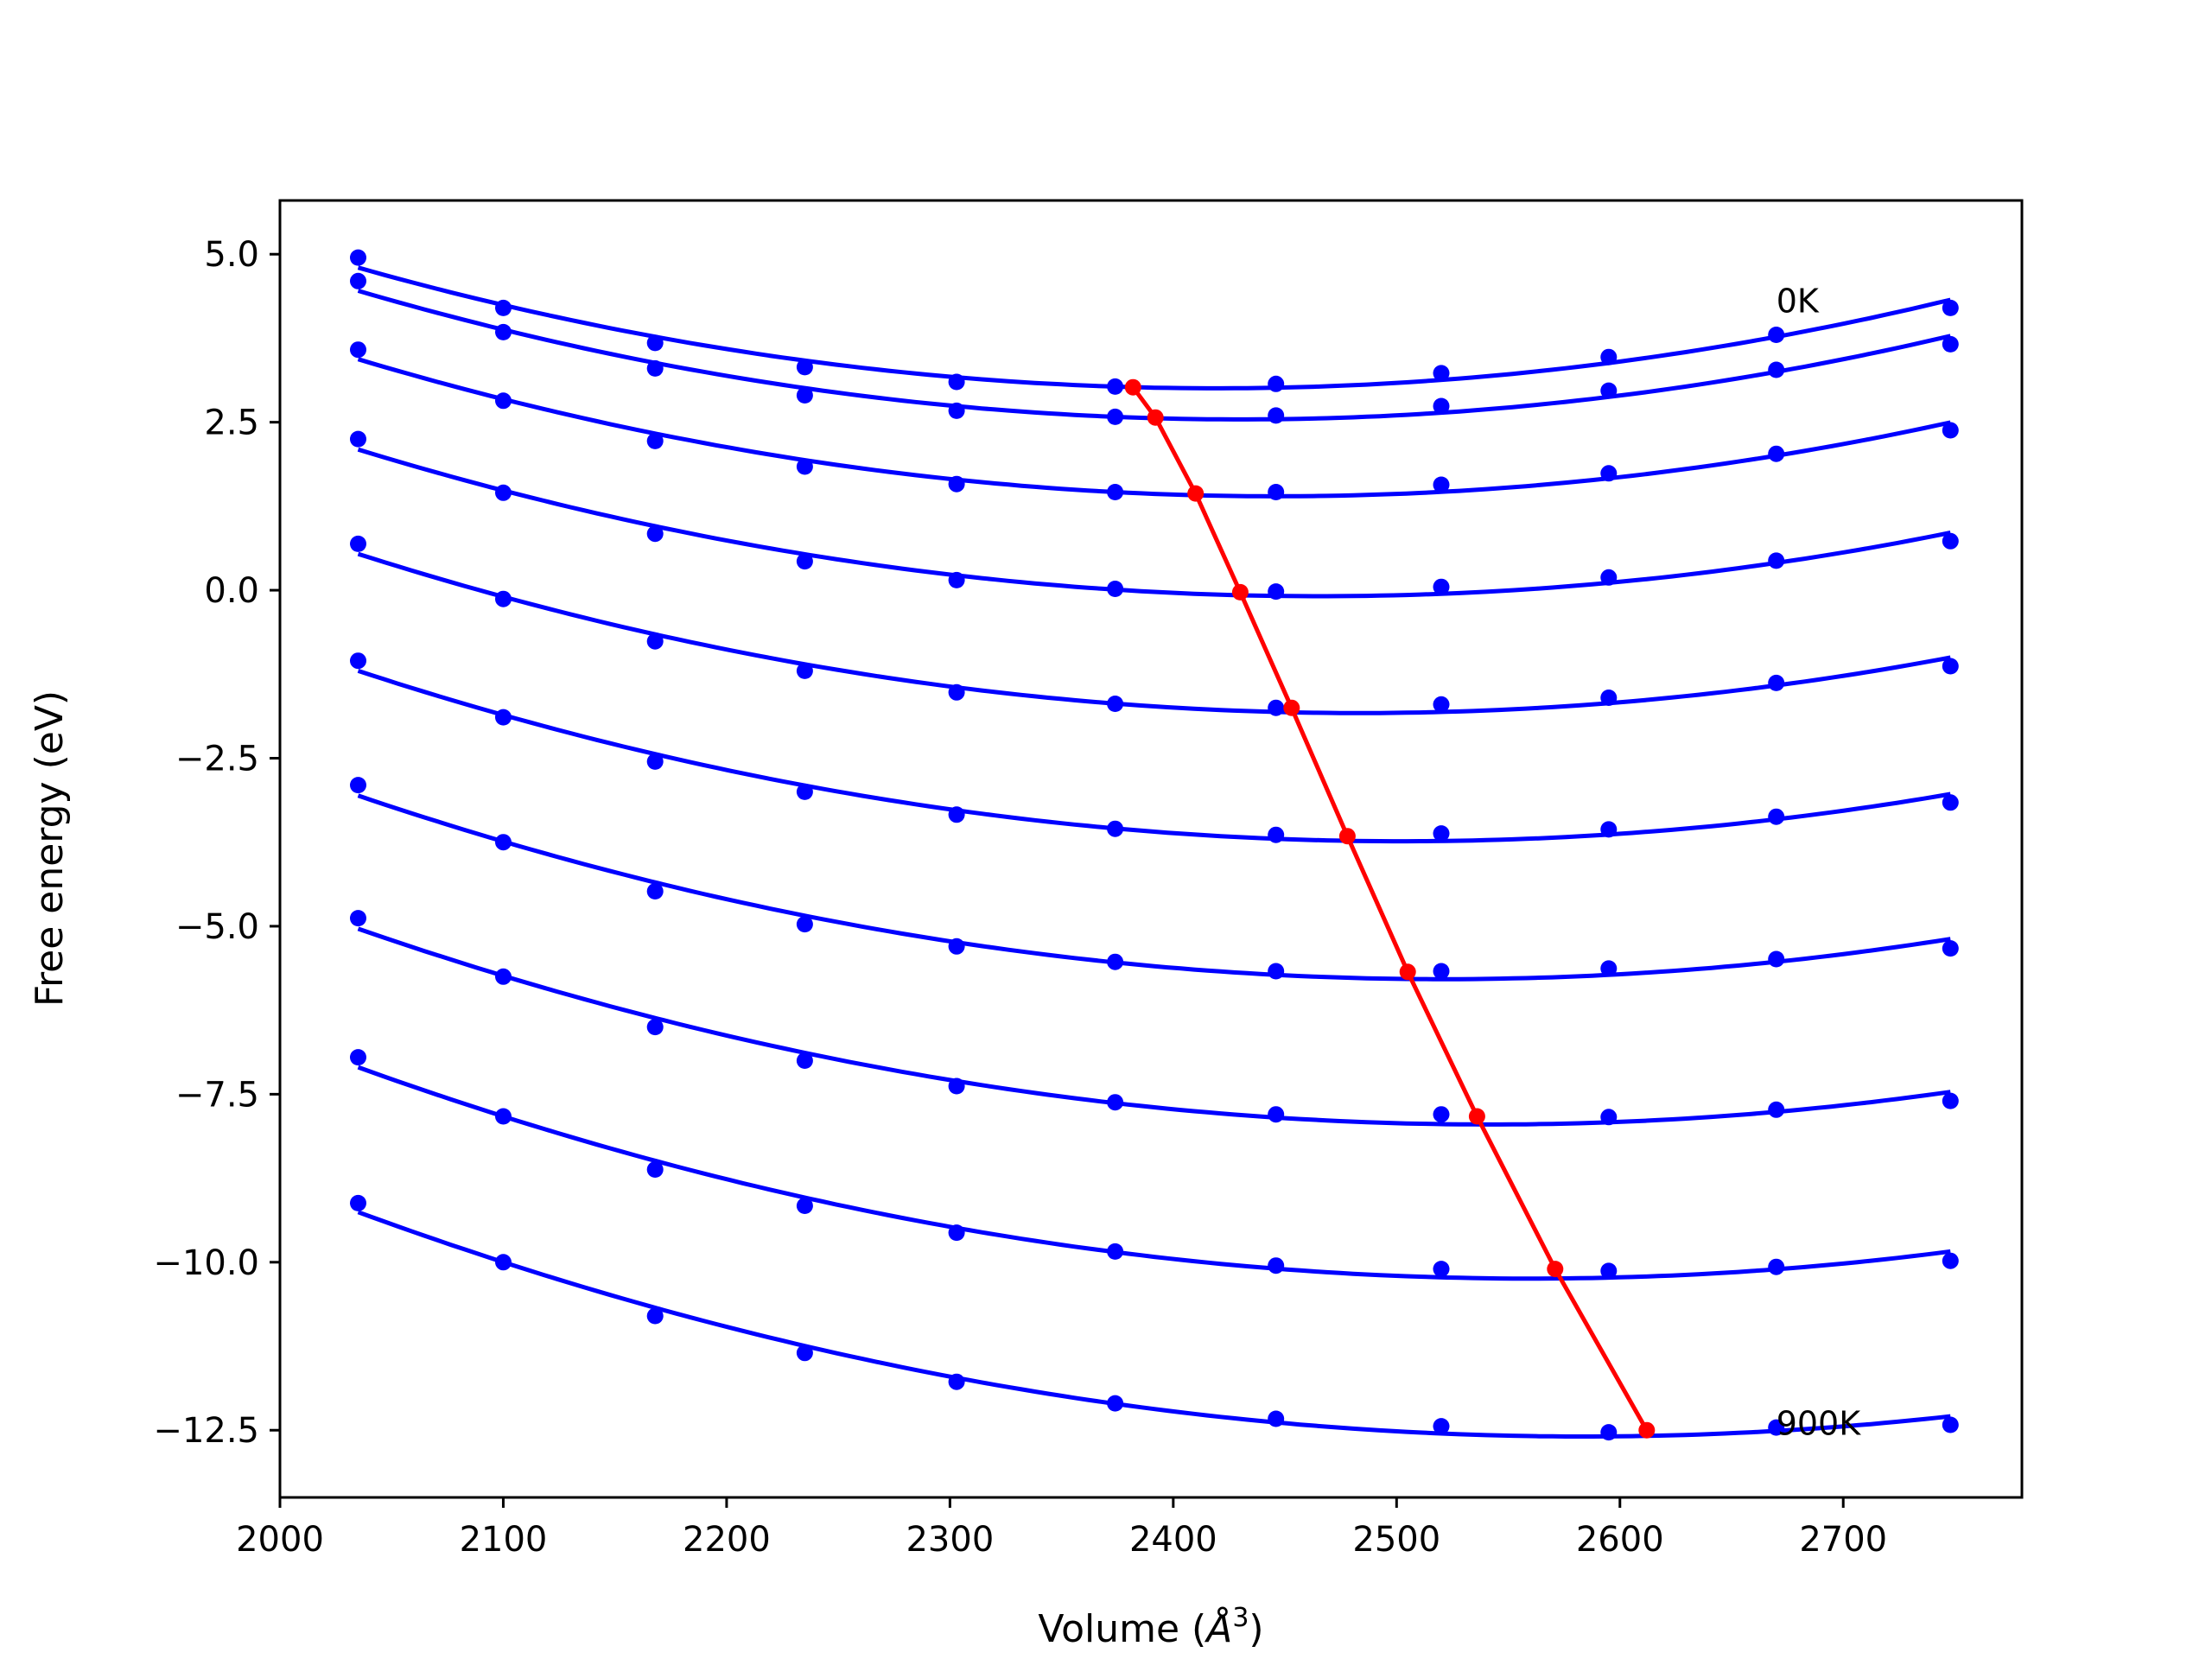 The width and height of the screenshot is (2212, 1659). Describe the element at coordinates (206, 1263) in the screenshot. I see `y-tick-label: −10.0` at that location.